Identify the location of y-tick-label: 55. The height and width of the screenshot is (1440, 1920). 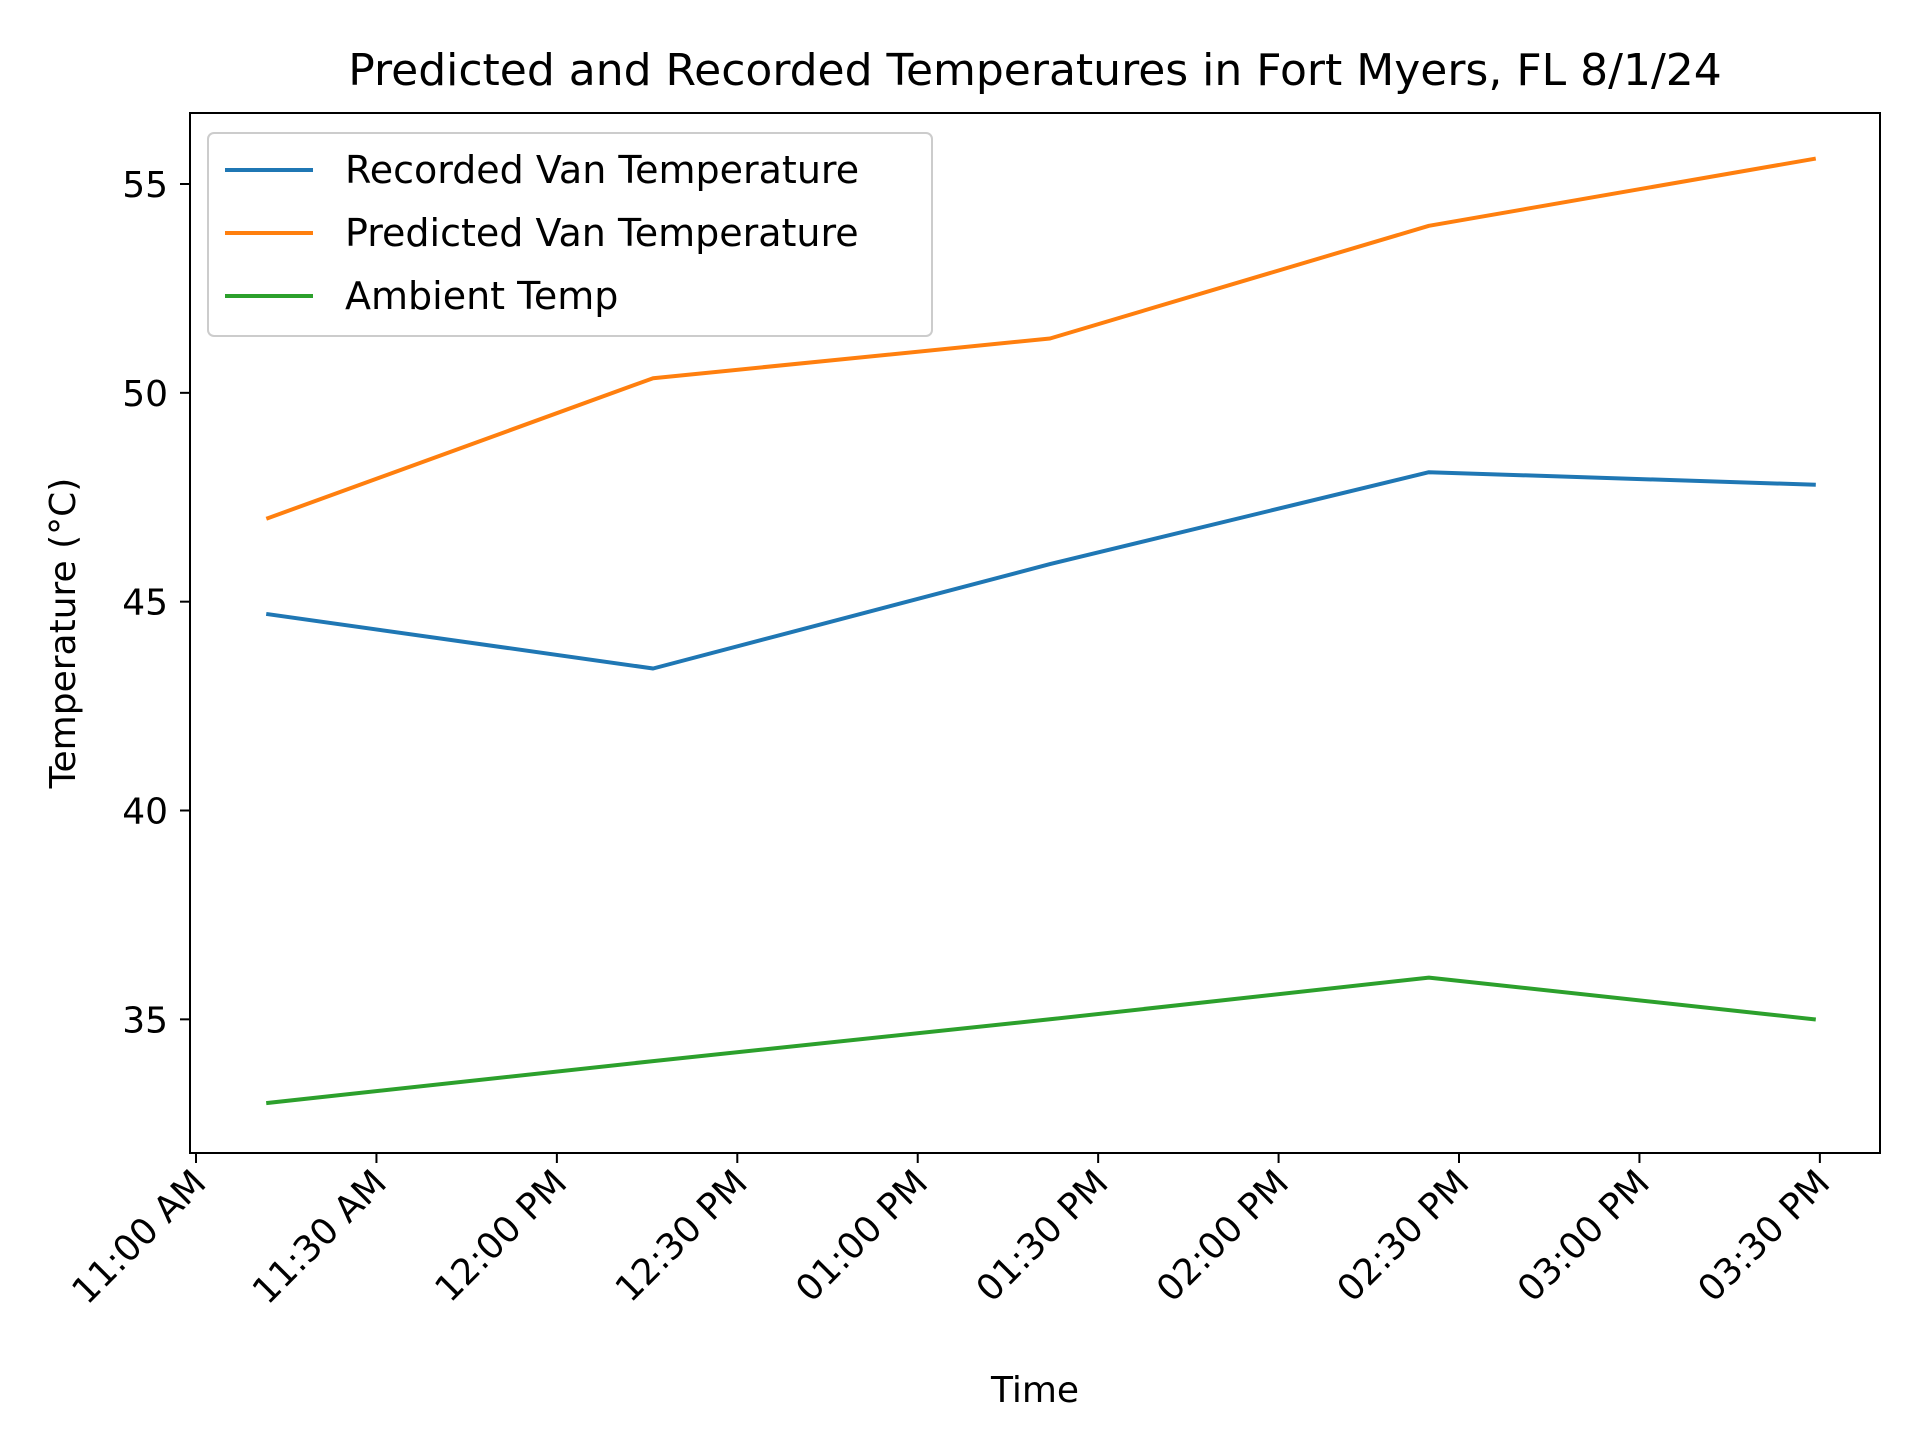
(145, 185).